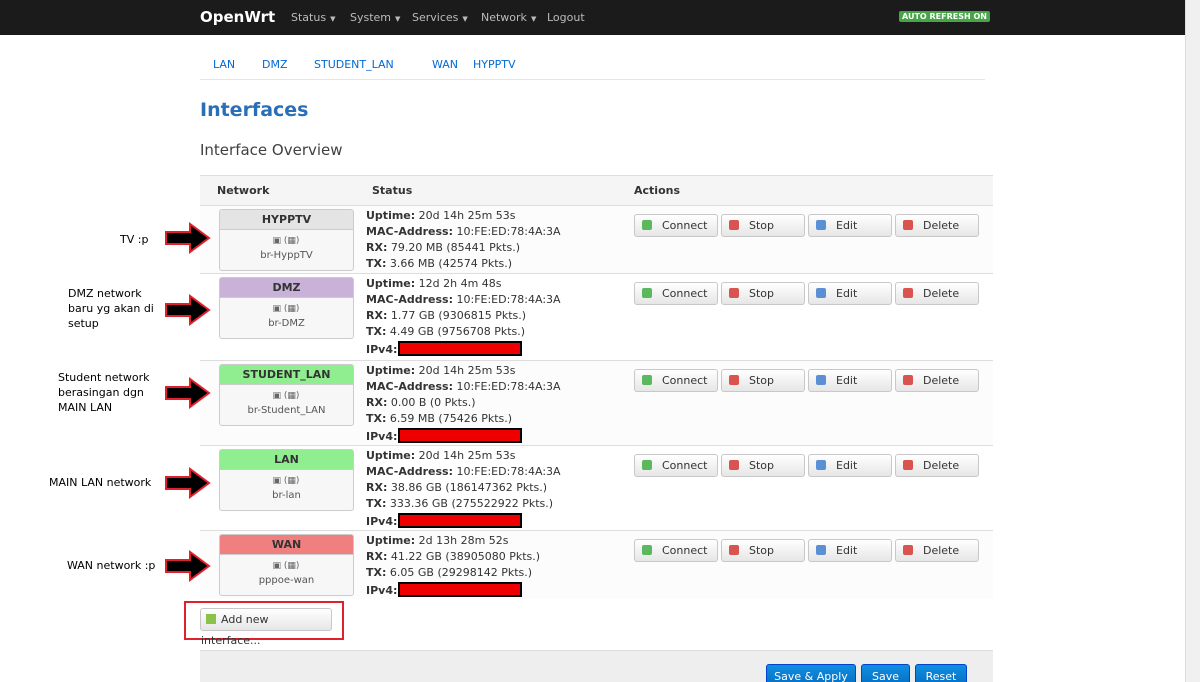 This screenshot has width=1200, height=682. Describe the element at coordinates (111, 308) in the screenshot. I see `annotation: DMZ network baru yg akan di setup` at that location.